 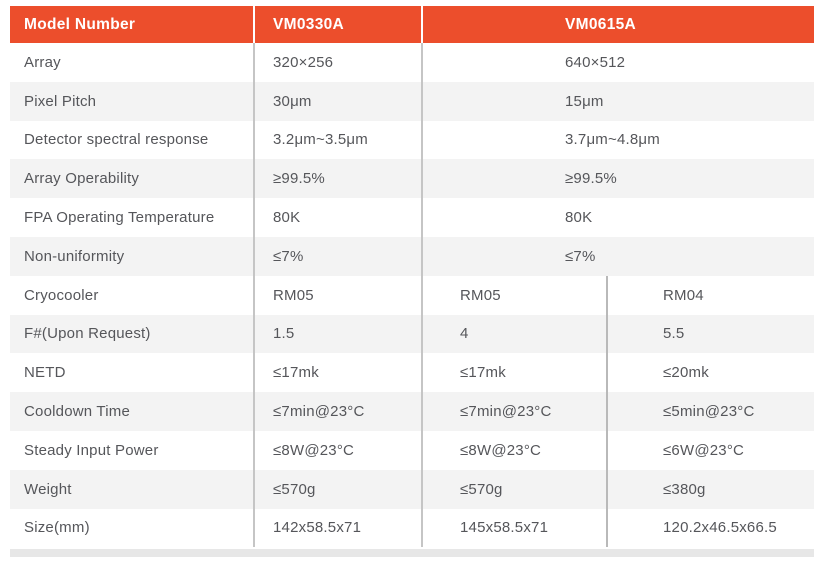 I want to click on cell-vm0615a-sub1: RM05, so click(x=480, y=295).